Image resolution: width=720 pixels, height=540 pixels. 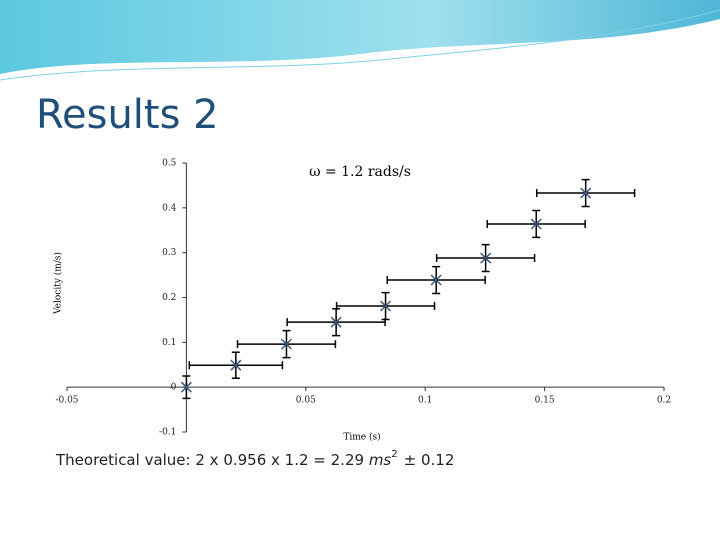 What do you see at coordinates (360, 172) in the screenshot?
I see `annotation: ω = 1.2 rads/s` at bounding box center [360, 172].